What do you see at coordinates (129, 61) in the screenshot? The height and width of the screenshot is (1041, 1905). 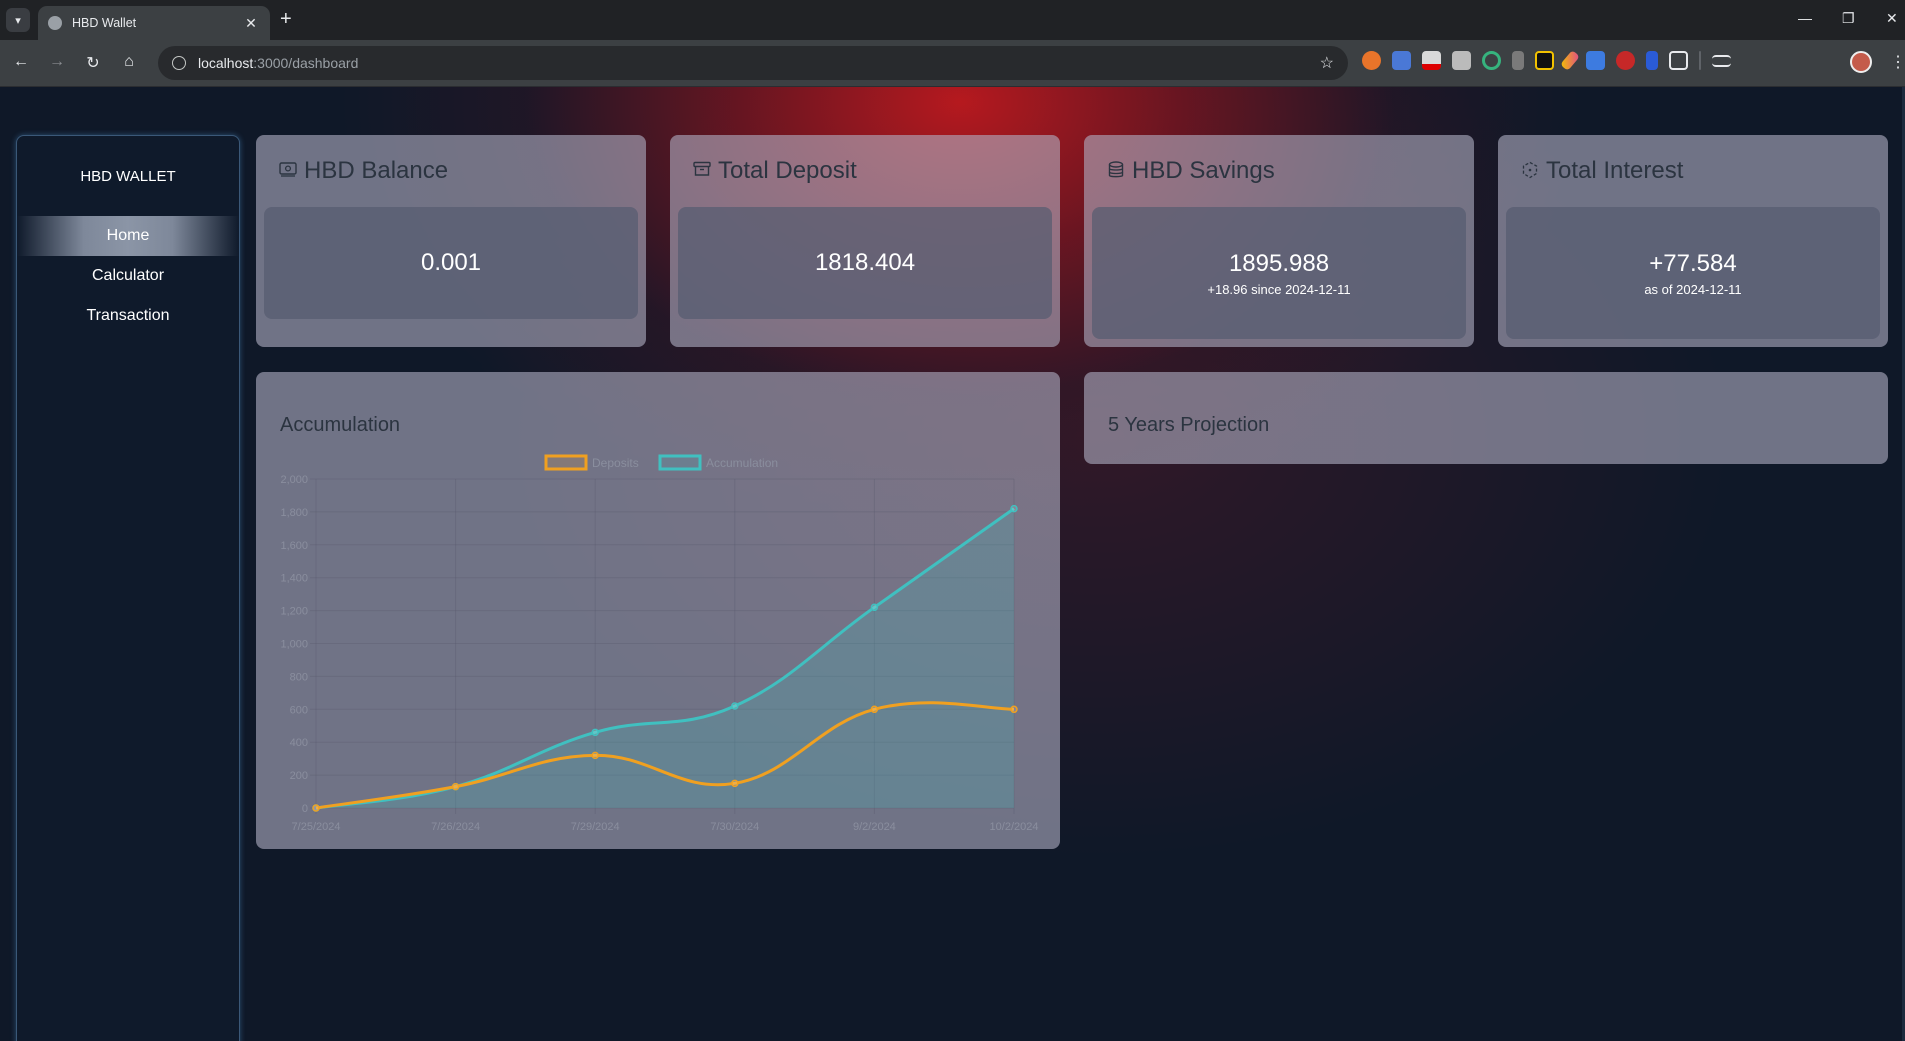 I see `home-icon: ⌂` at bounding box center [129, 61].